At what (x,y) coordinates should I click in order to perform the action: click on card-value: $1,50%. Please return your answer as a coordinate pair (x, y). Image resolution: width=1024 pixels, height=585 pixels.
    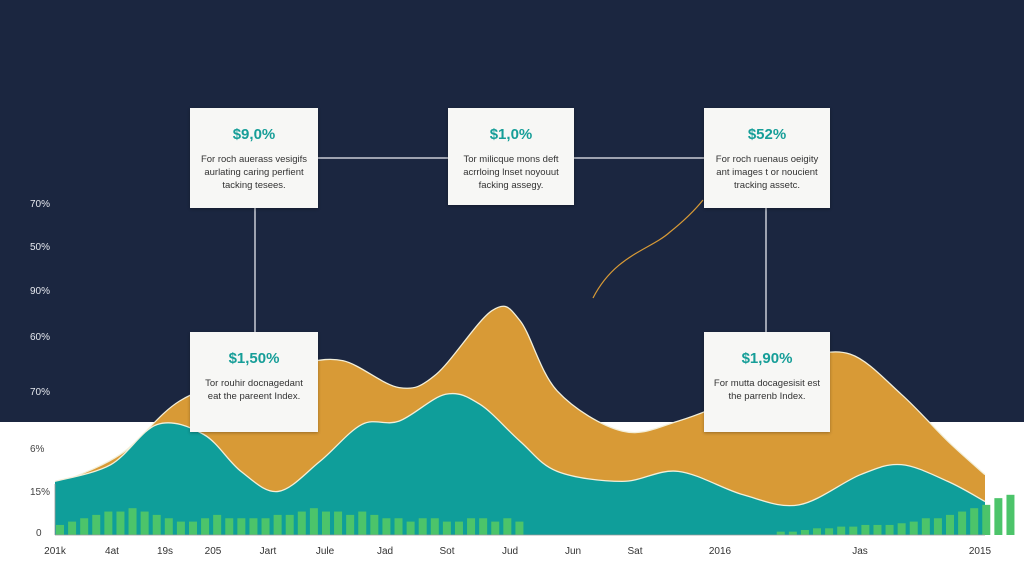
    Looking at the image, I should click on (254, 358).